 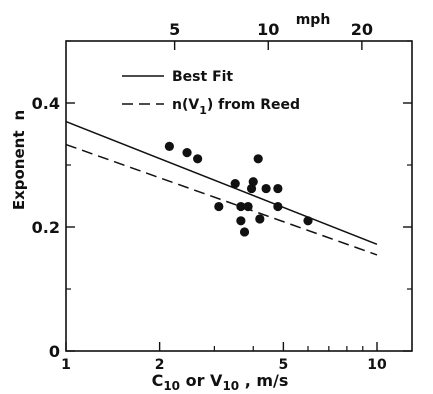 What do you see at coordinates (174, 29) in the screenshot?
I see `top-tick-label: 5` at bounding box center [174, 29].